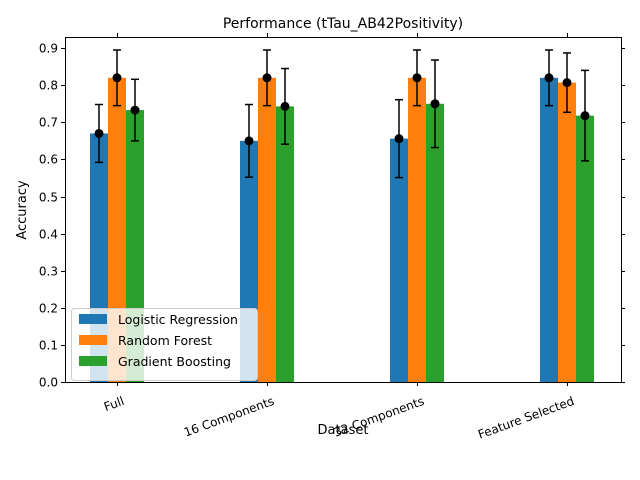 This screenshot has width=640, height=480. What do you see at coordinates (93, 361) in the screenshot?
I see `legend-swatch-gradient-boosting` at bounding box center [93, 361].